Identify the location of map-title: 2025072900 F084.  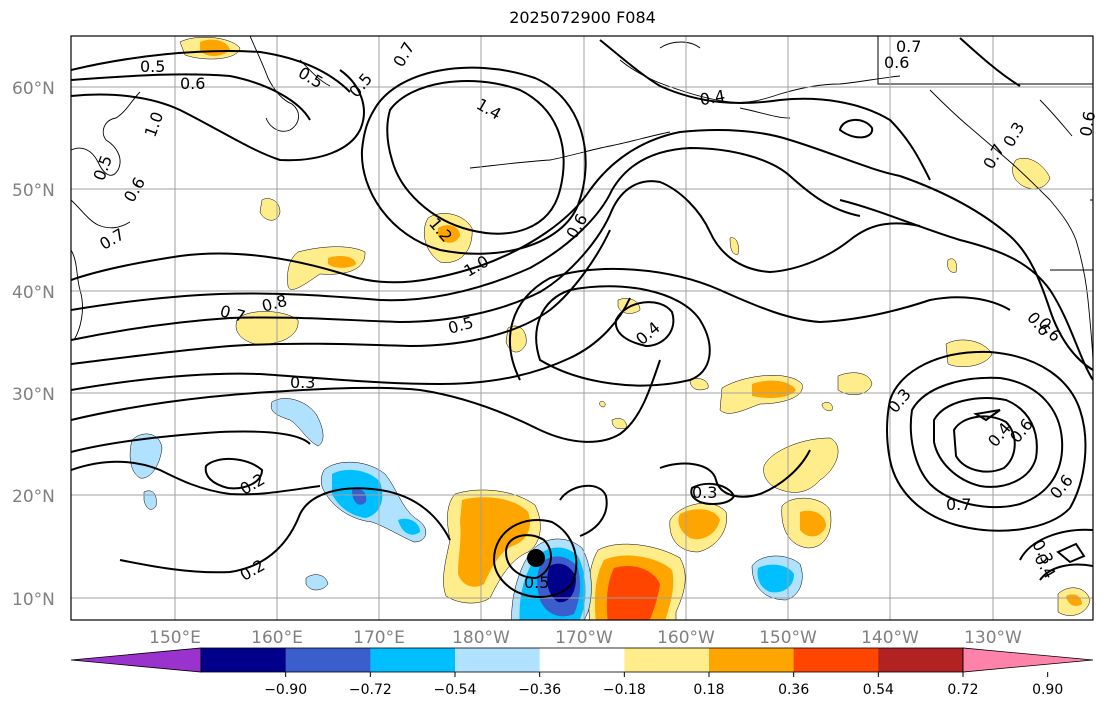
(582, 17).